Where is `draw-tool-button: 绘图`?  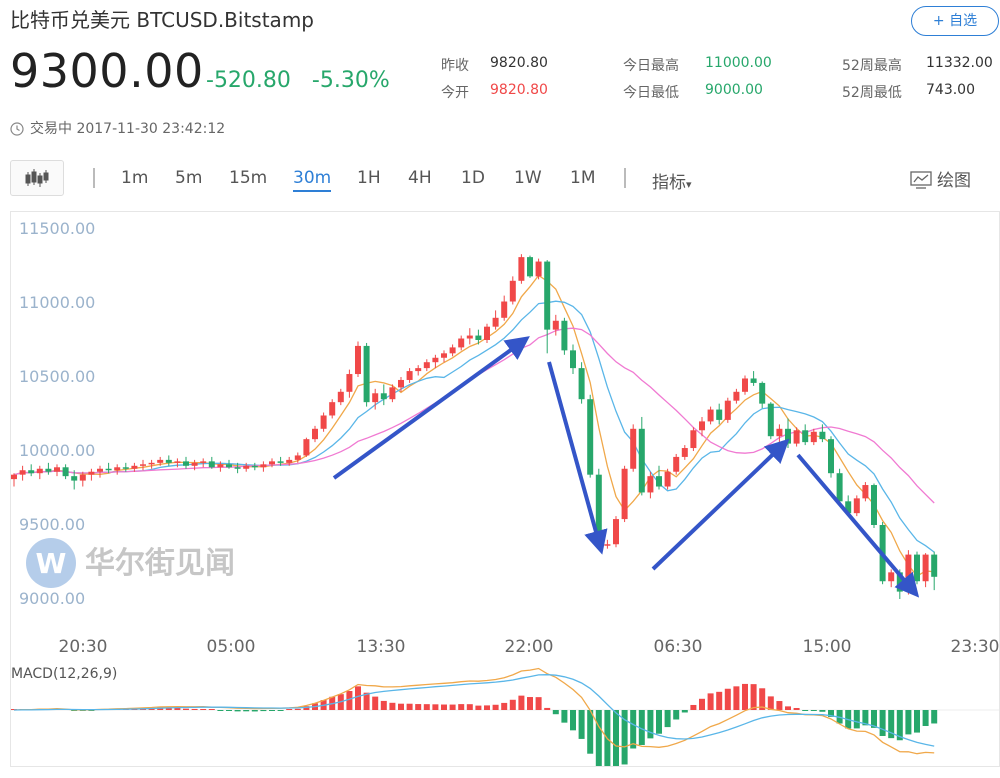 draw-tool-button: 绘图 is located at coordinates (940, 178).